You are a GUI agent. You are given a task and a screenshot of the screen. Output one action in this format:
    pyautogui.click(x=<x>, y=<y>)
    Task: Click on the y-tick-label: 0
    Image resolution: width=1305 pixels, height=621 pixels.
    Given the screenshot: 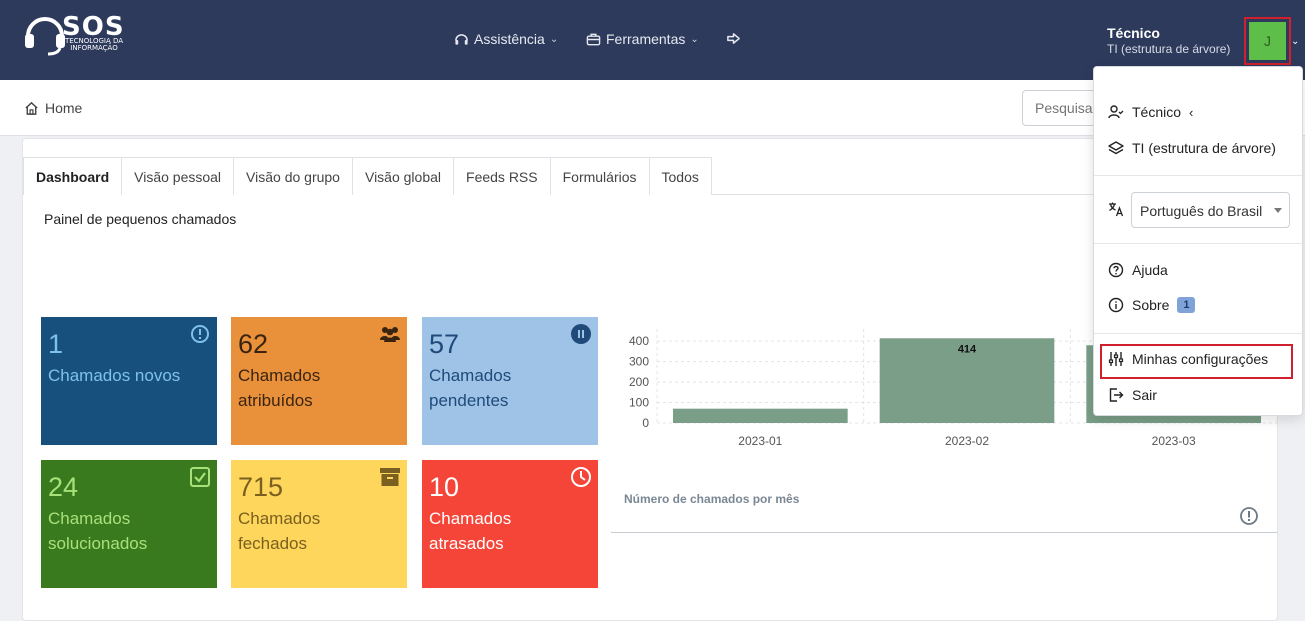 What is the action you would take?
    pyautogui.click(x=645, y=423)
    